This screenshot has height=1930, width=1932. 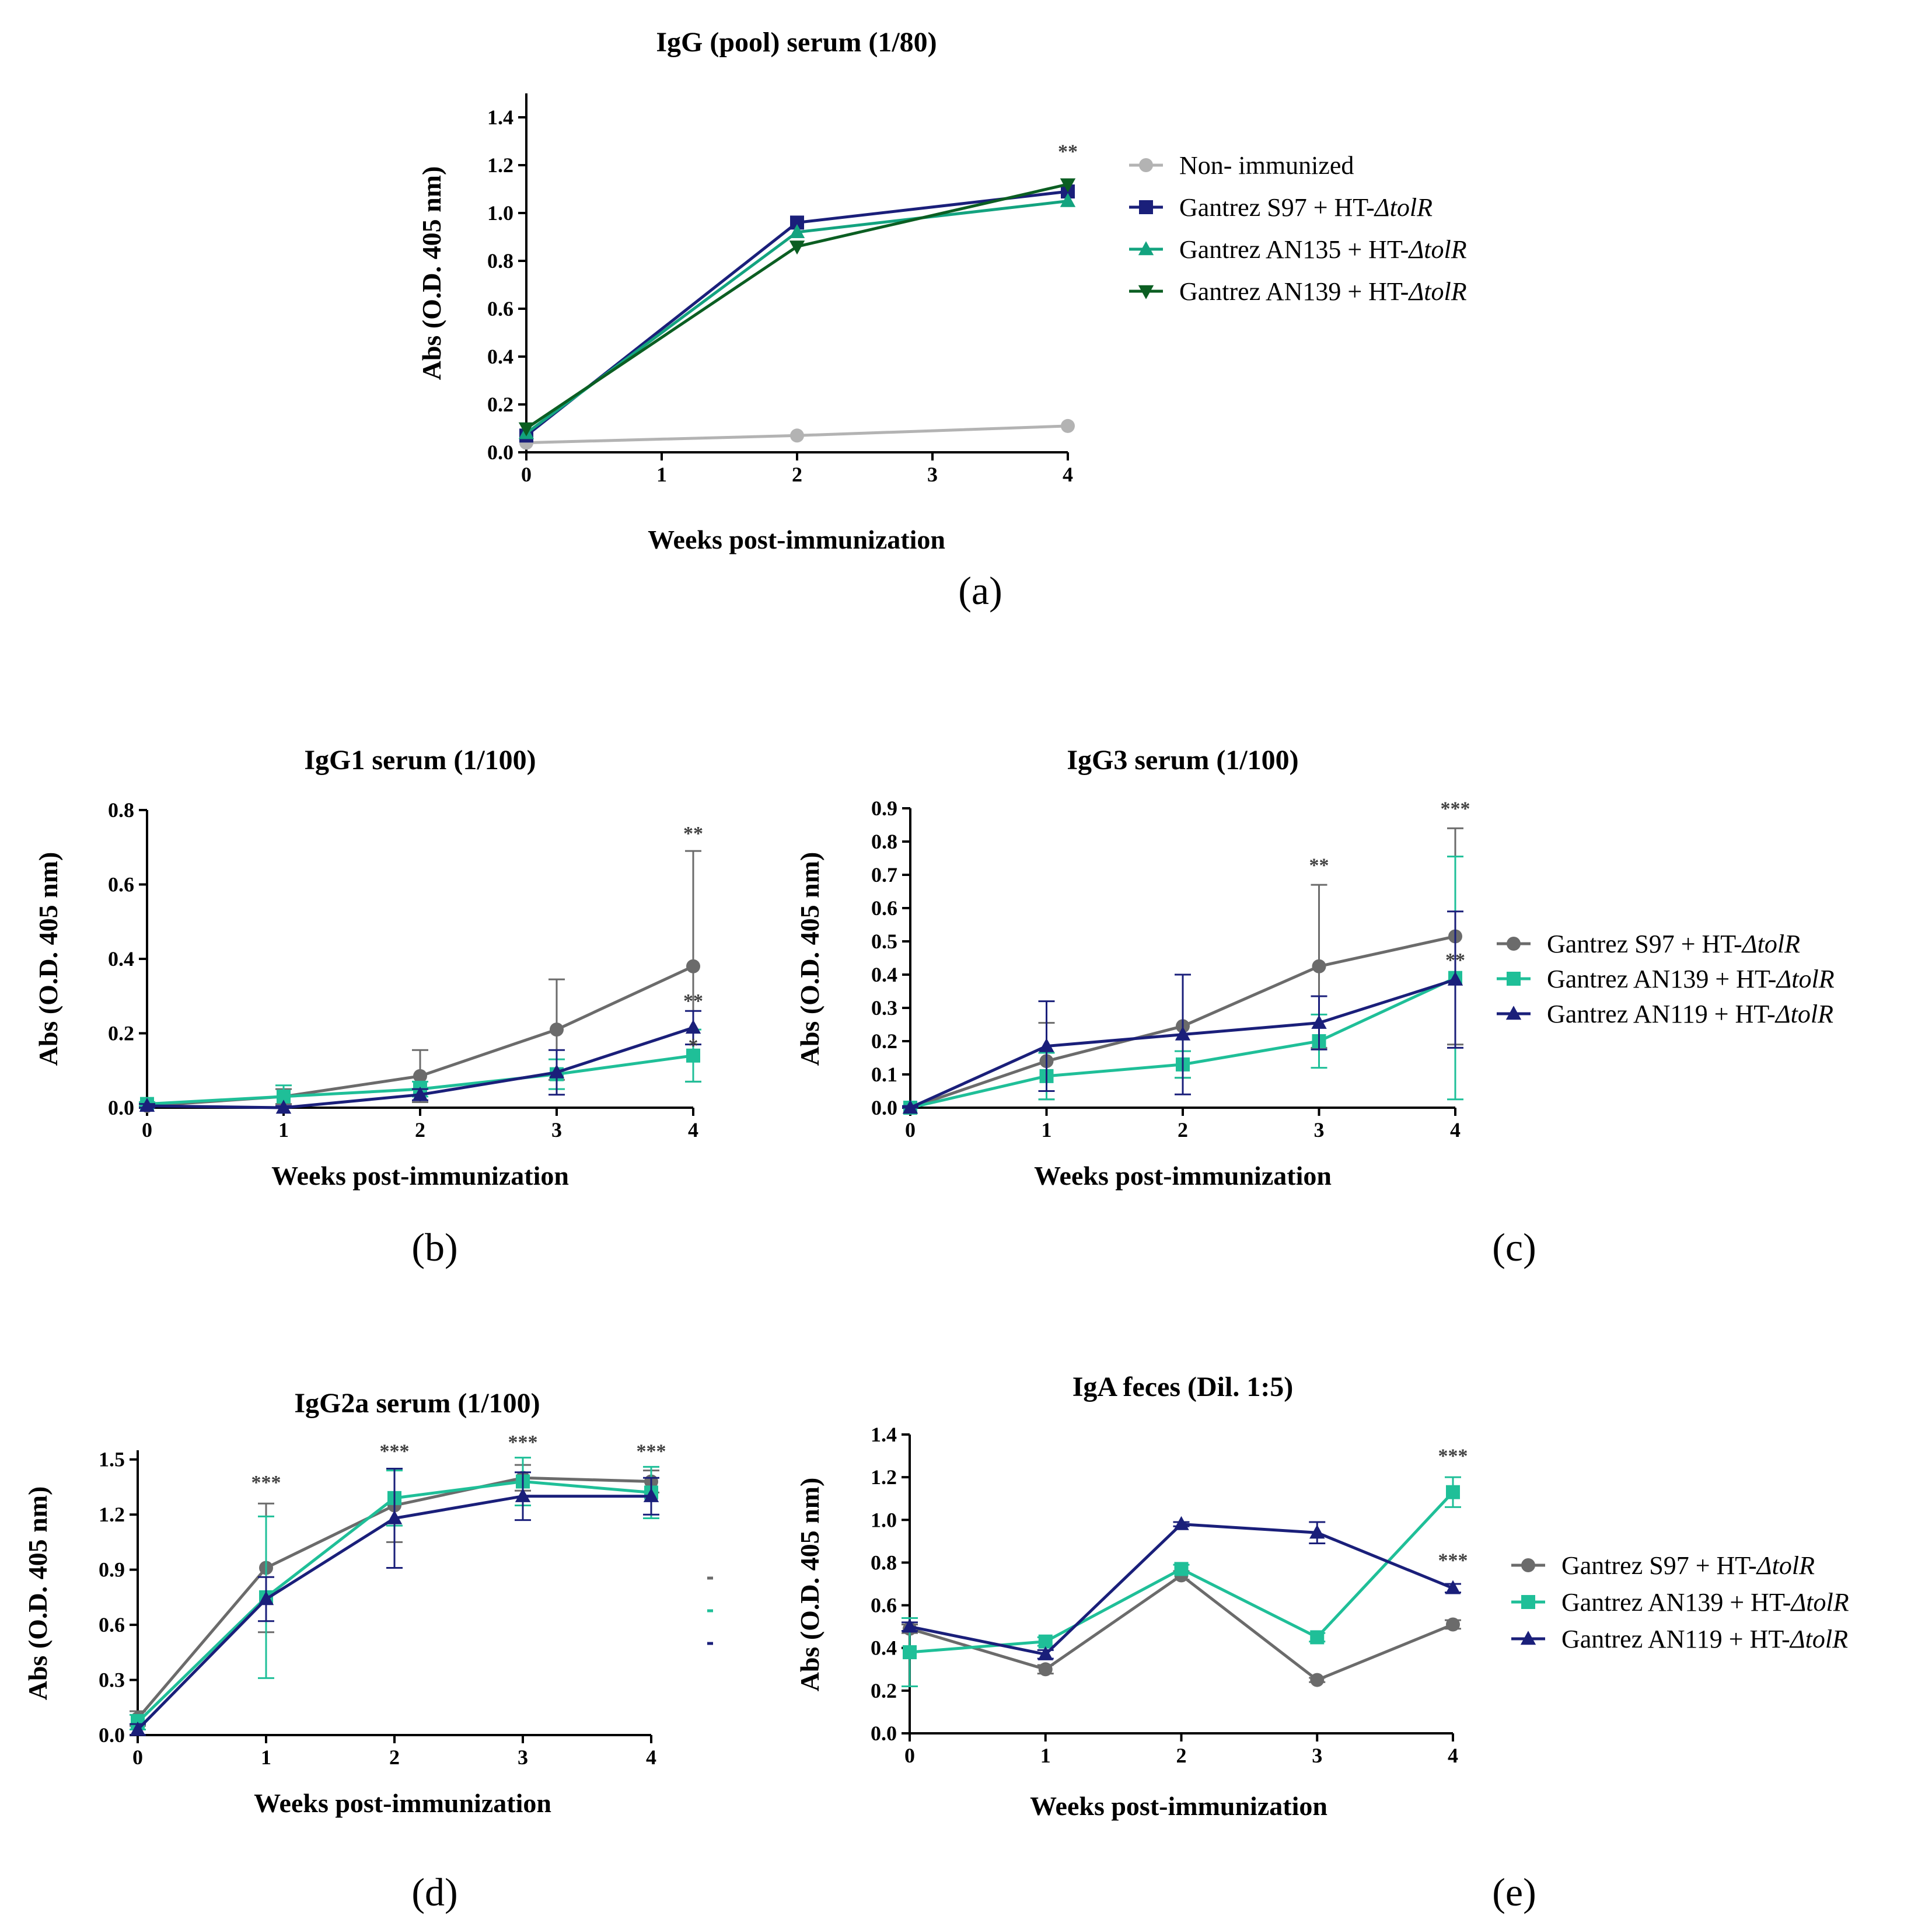 What do you see at coordinates (980, 590) in the screenshot?
I see `panel-label: (a)` at bounding box center [980, 590].